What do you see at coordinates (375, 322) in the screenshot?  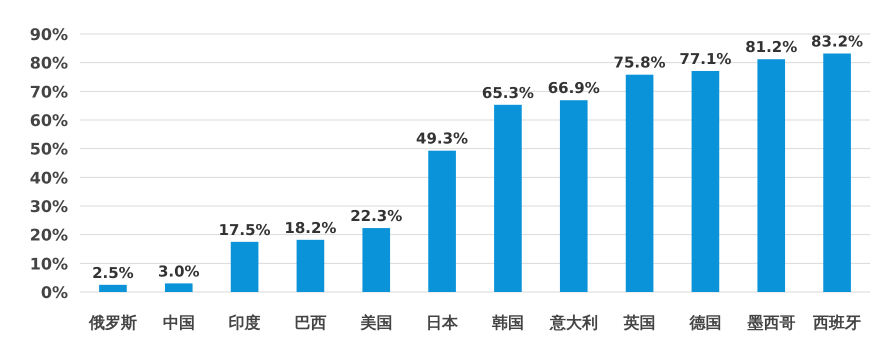 I see `x-tick-label: 美国` at bounding box center [375, 322].